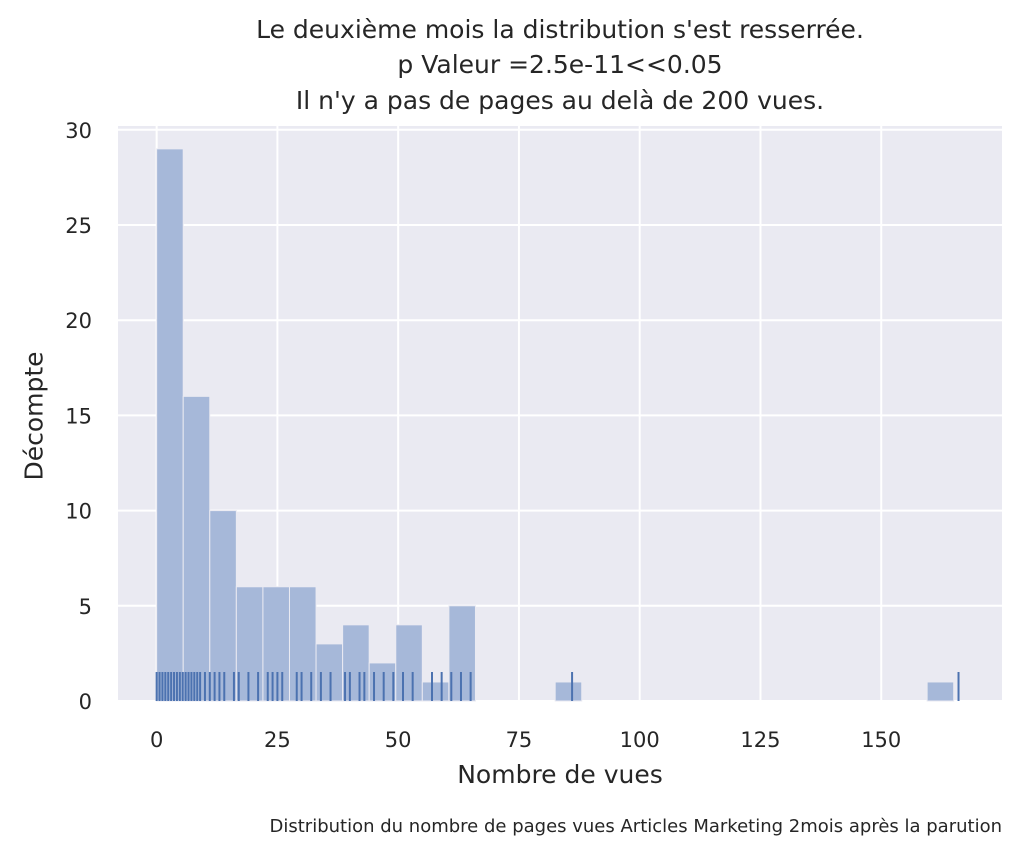 Image resolution: width=1024 pixels, height=859 pixels. What do you see at coordinates (85, 702) in the screenshot?
I see `y-tick-label: 0` at bounding box center [85, 702].